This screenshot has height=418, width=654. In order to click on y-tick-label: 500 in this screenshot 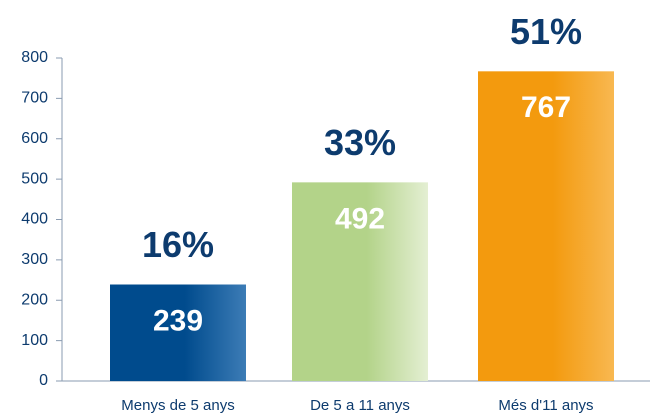, I will do `click(34, 178)`.